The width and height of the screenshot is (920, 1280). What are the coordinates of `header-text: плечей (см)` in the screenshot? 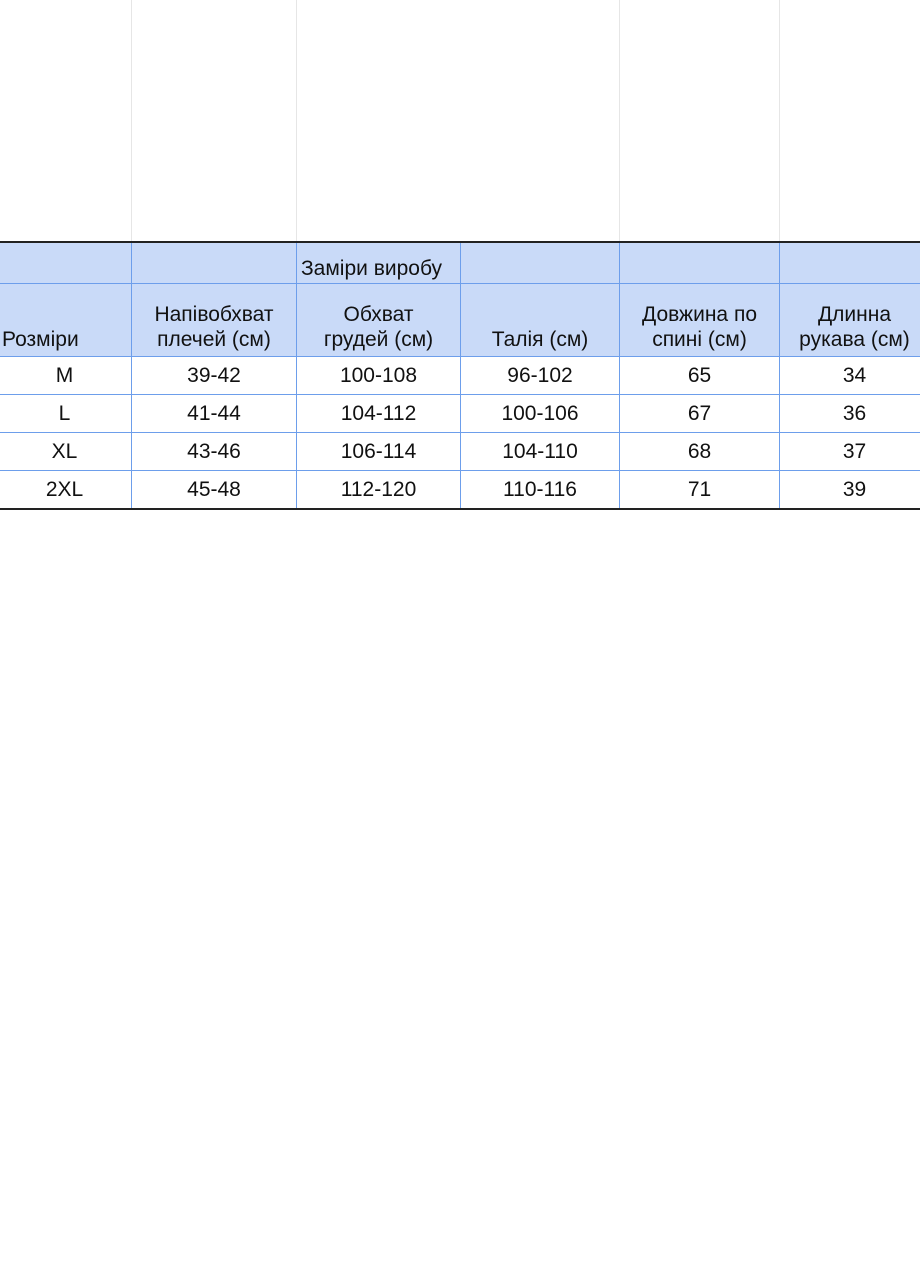 It's located at (214, 339).